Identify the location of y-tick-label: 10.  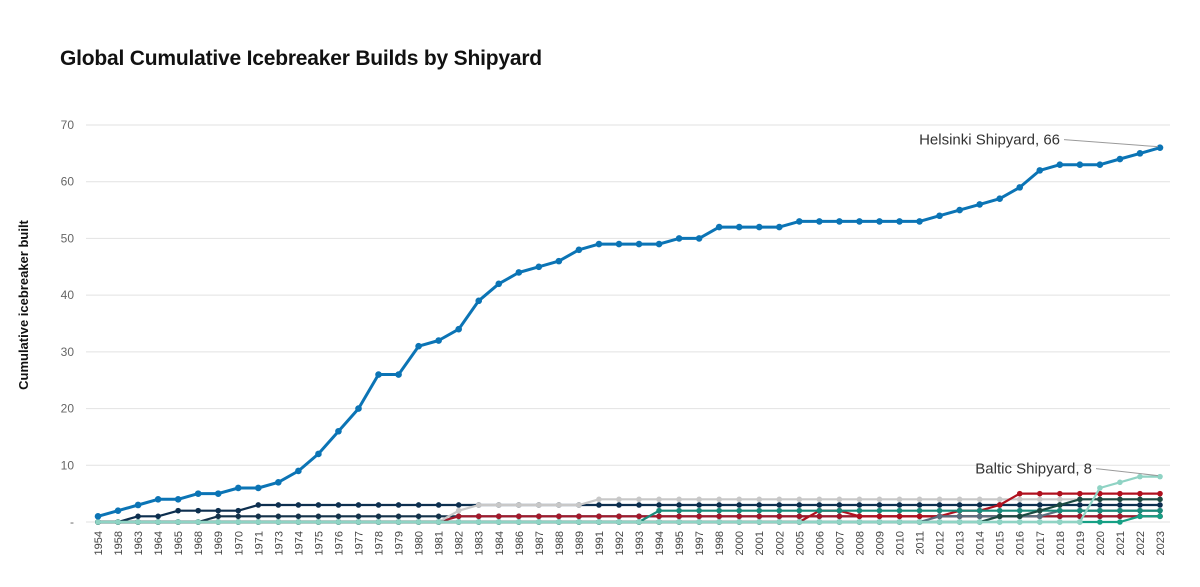
(68, 465).